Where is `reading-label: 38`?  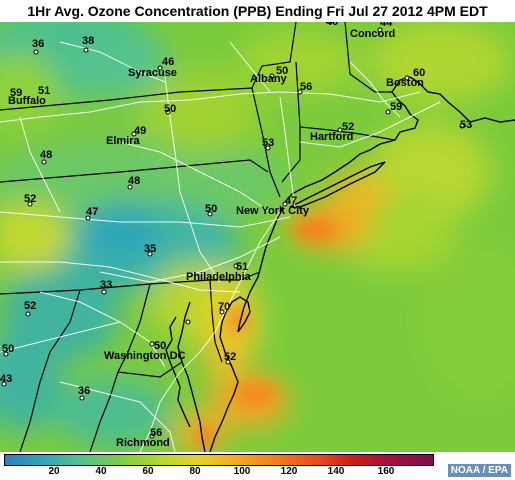 reading-label: 38 is located at coordinates (88, 41).